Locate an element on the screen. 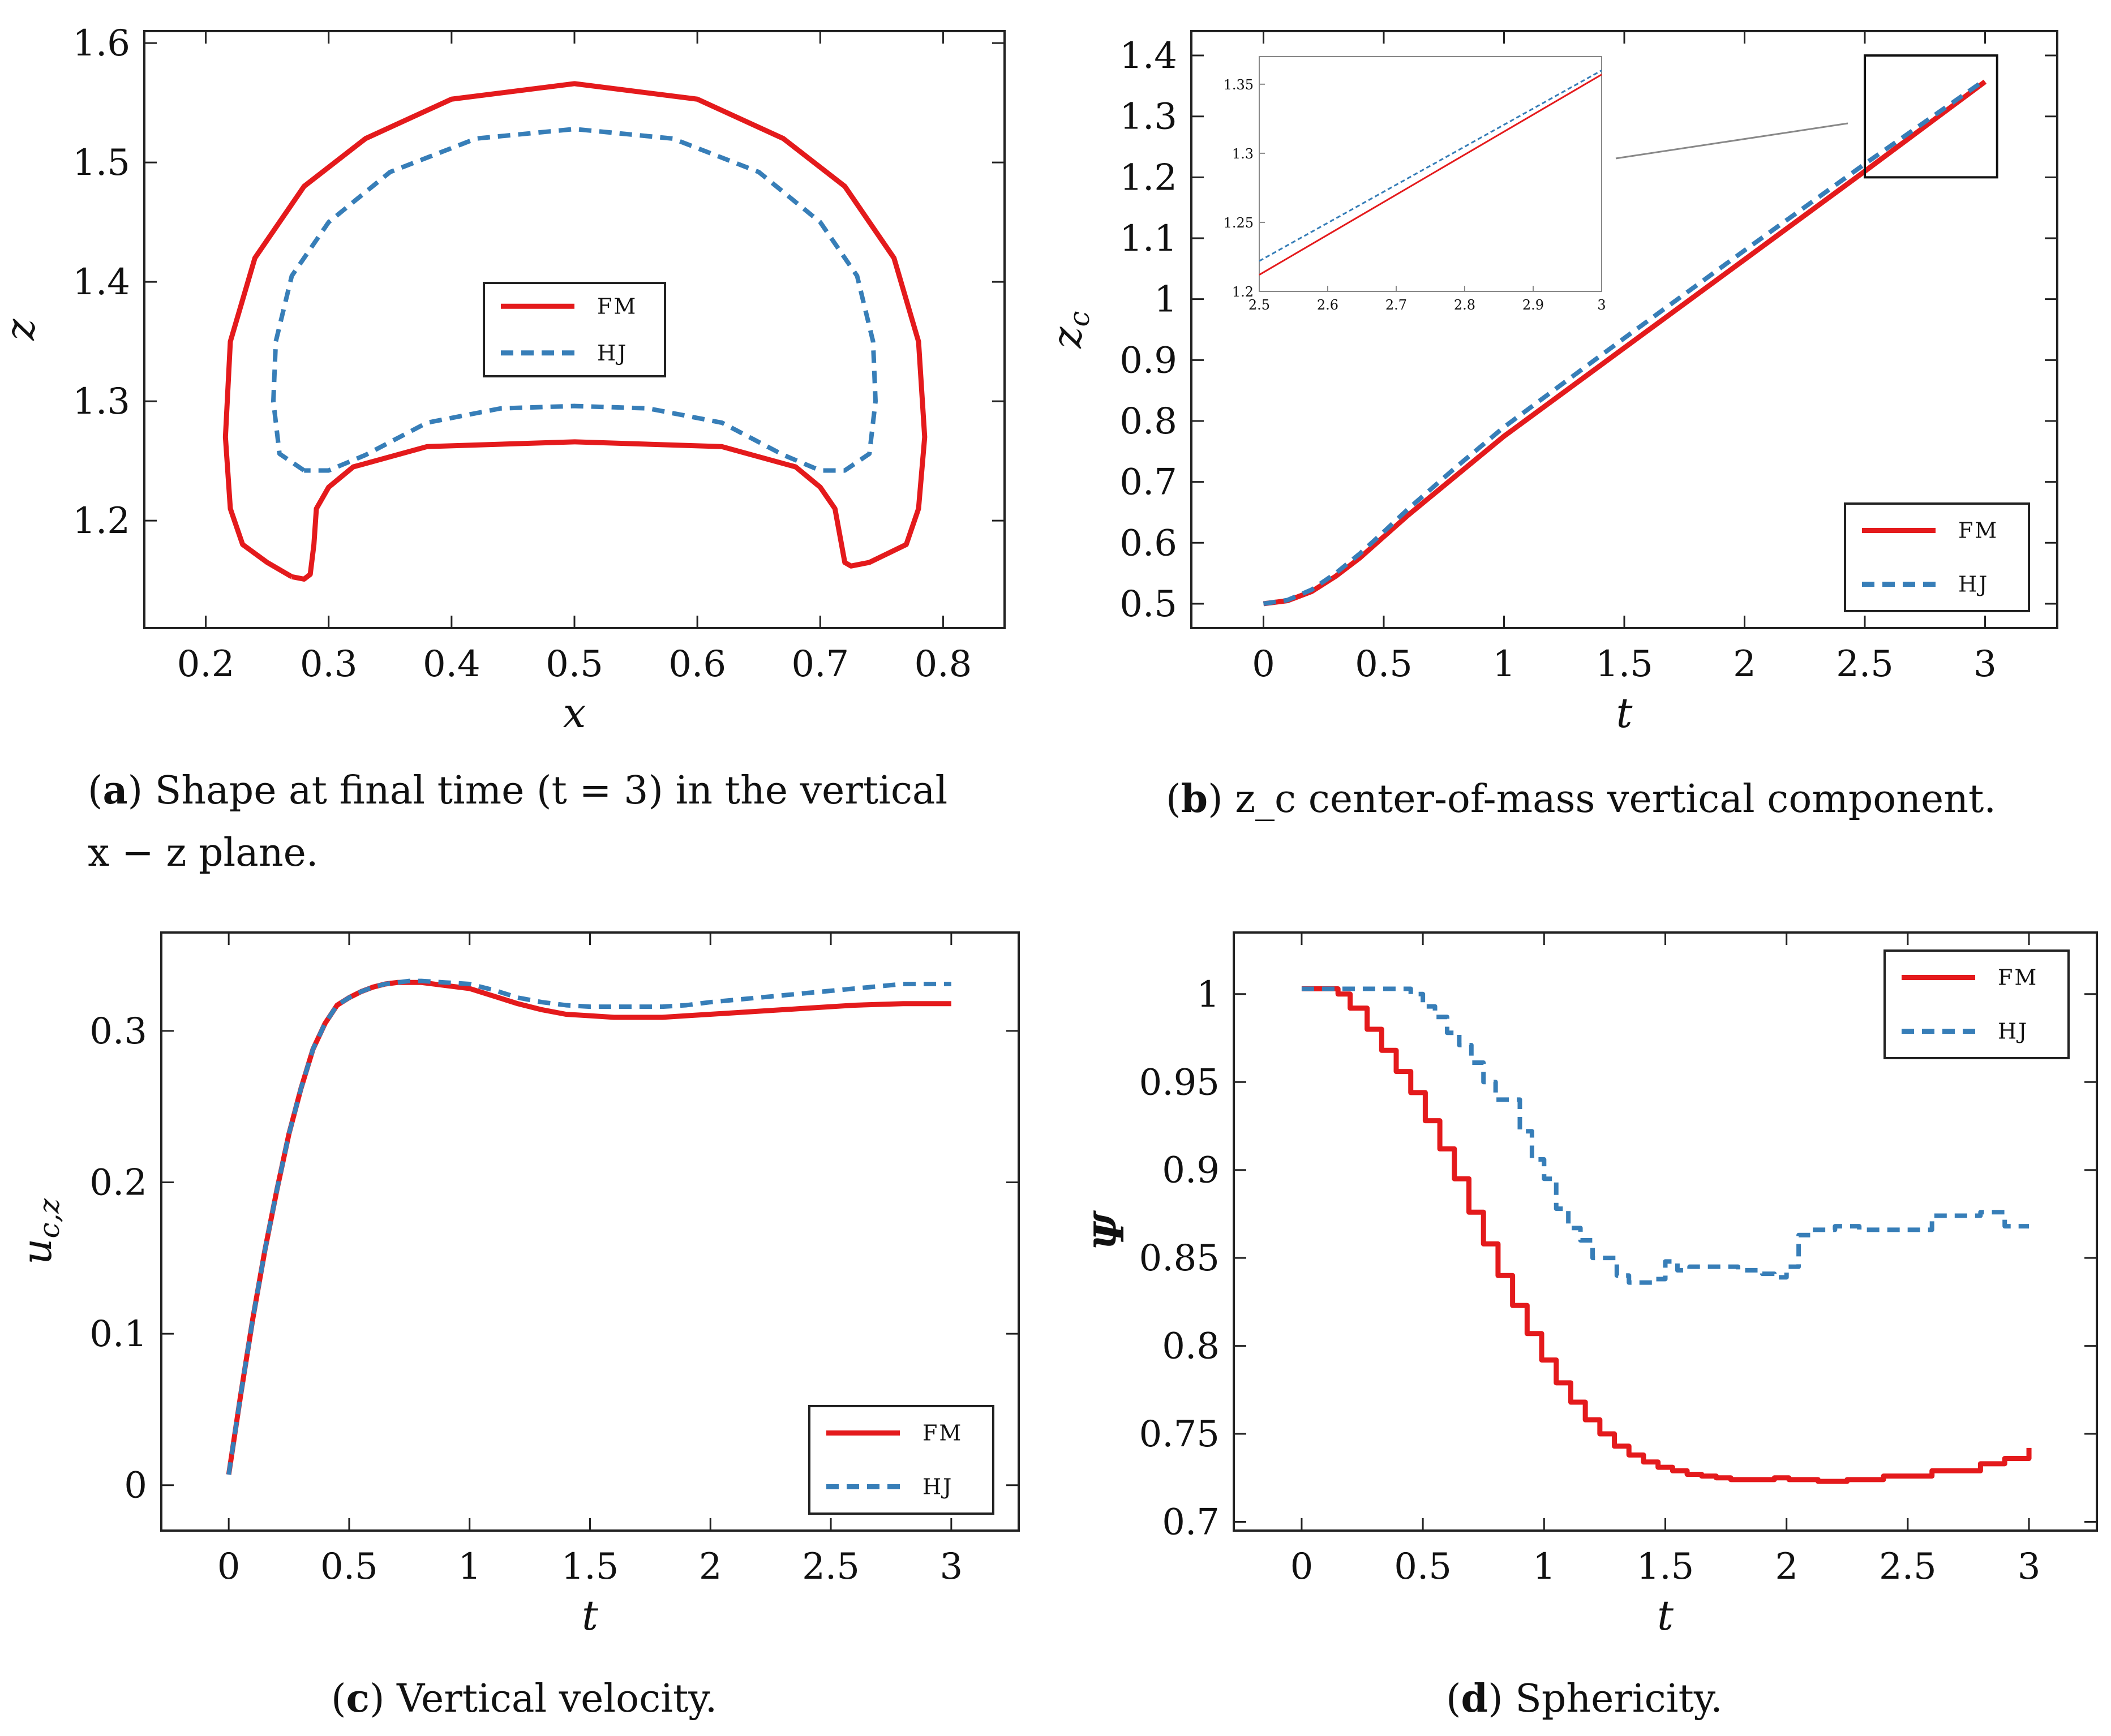 The height and width of the screenshot is (1736, 2111). legend-a is located at coordinates (574, 329).